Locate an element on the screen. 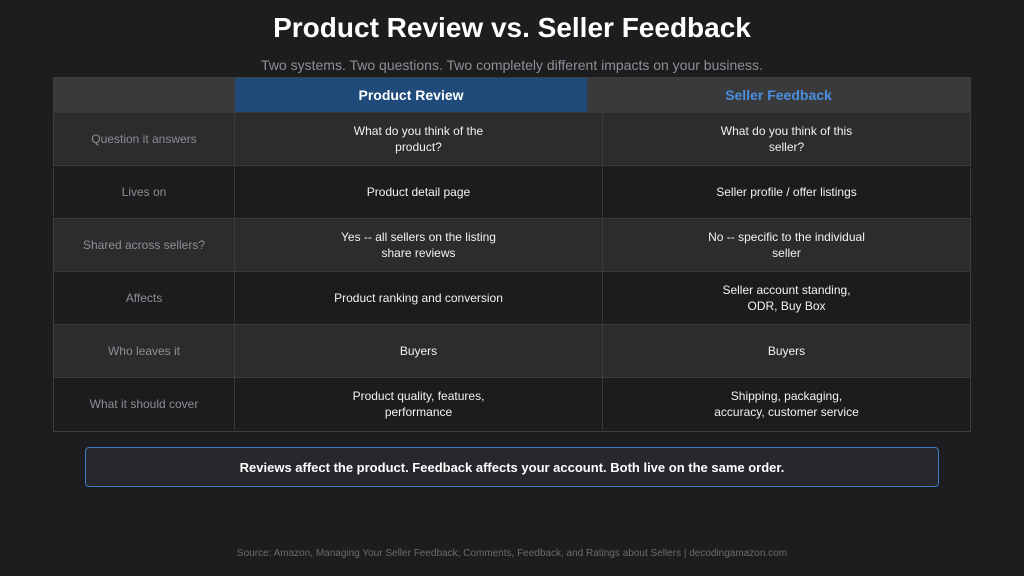 This screenshot has width=1024, height=576. product-review-cell: Product detail page is located at coordinates (419, 192).